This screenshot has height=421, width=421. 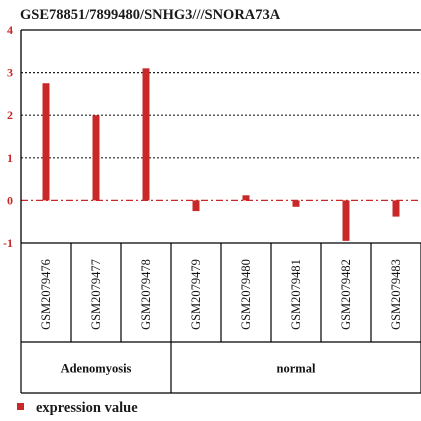 What do you see at coordinates (10, 73) in the screenshot?
I see `y-tick-label: 3` at bounding box center [10, 73].